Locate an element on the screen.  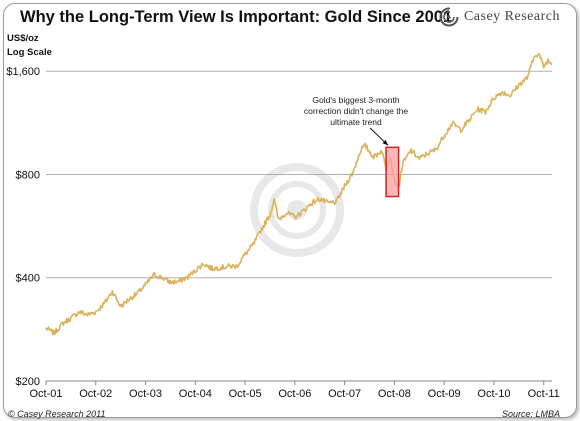
annotation-line-1: Gold's biggest 3-month is located at coordinates (356, 100).